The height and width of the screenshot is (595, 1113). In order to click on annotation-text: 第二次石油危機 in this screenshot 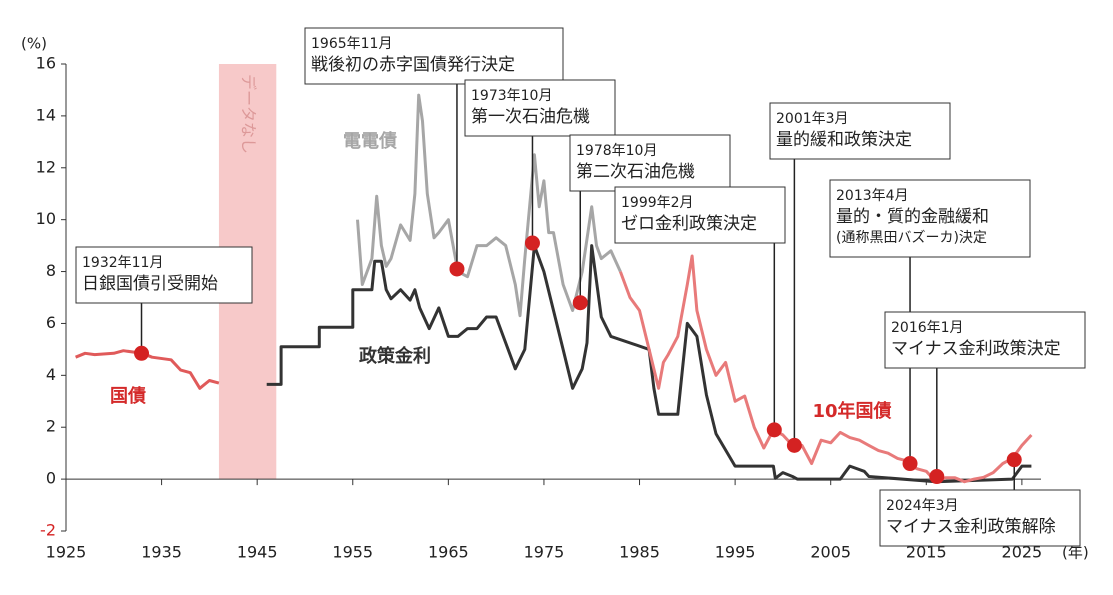, I will do `click(635, 172)`.